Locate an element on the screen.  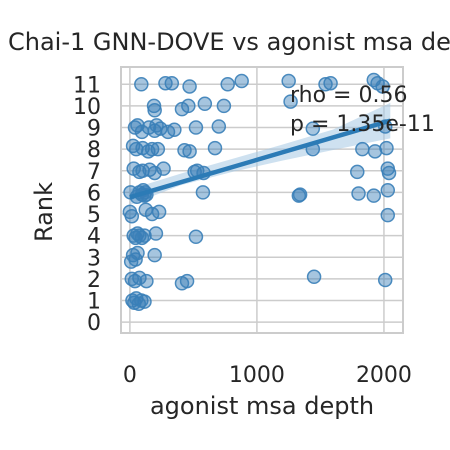
y-tick-label: 1 is located at coordinates (94, 302).